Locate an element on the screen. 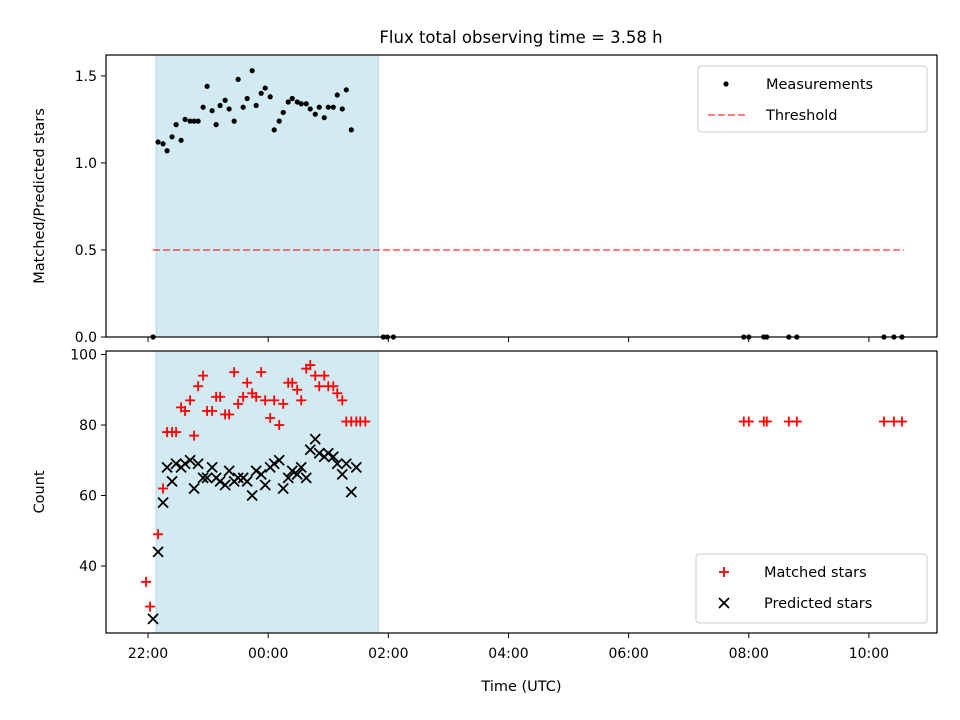 This screenshot has height=720, width=960. x-tick-label: 02:00 is located at coordinates (388, 654).